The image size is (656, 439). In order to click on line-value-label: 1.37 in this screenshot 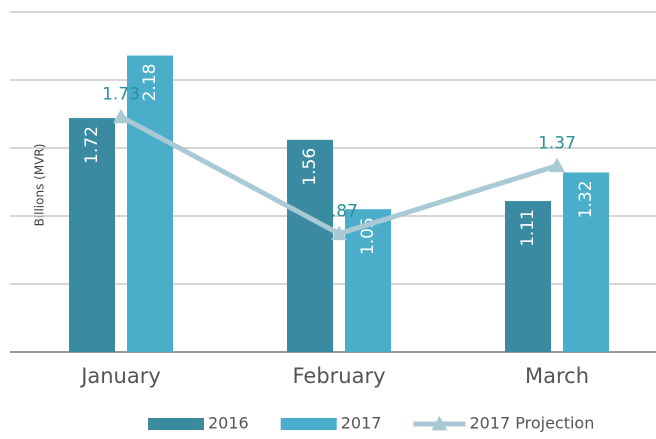, I will do `click(557, 144)`.